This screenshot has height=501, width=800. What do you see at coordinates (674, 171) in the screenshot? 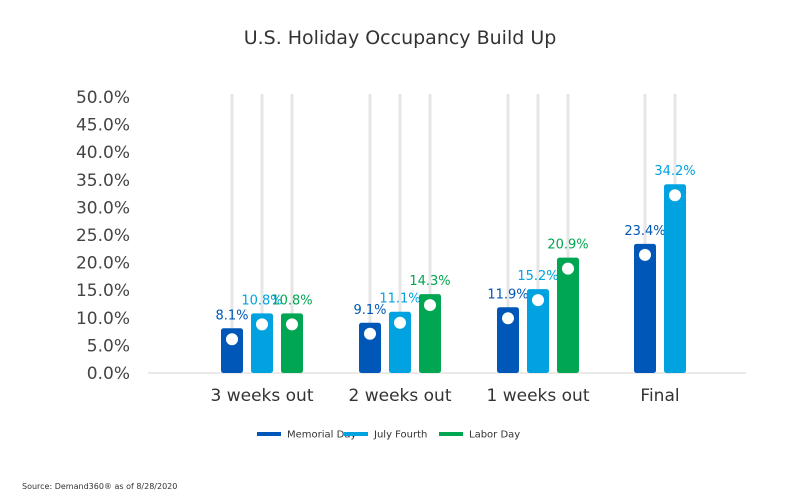
I see `data-label: 34.2%` at bounding box center [674, 171].